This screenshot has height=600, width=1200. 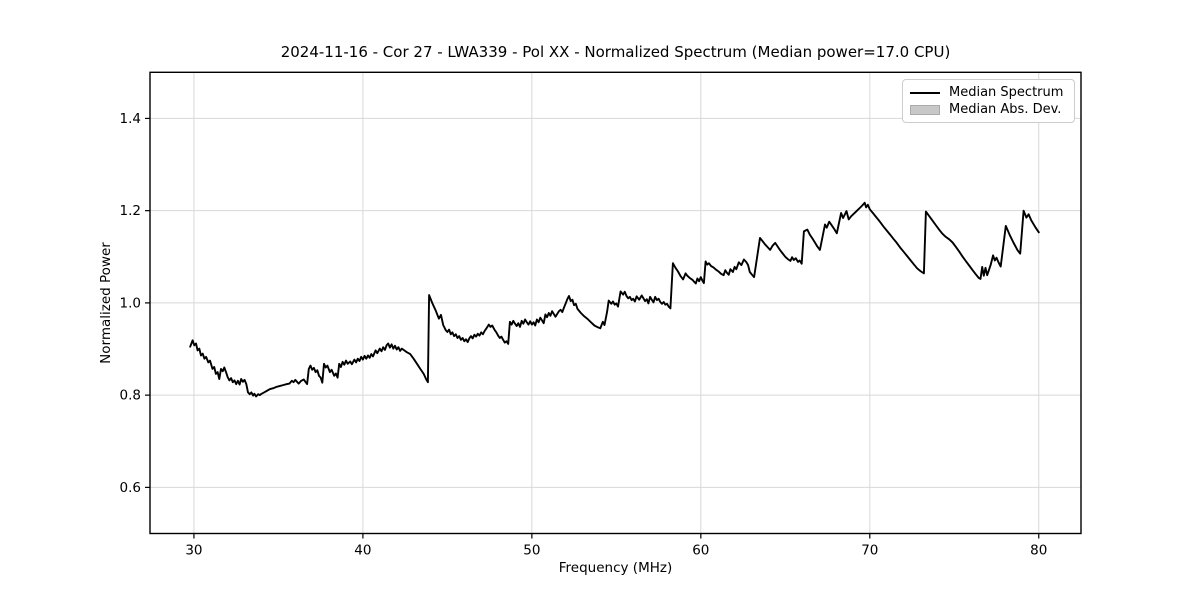 What do you see at coordinates (700, 551) in the screenshot?
I see `x-tick-label: 60` at bounding box center [700, 551].